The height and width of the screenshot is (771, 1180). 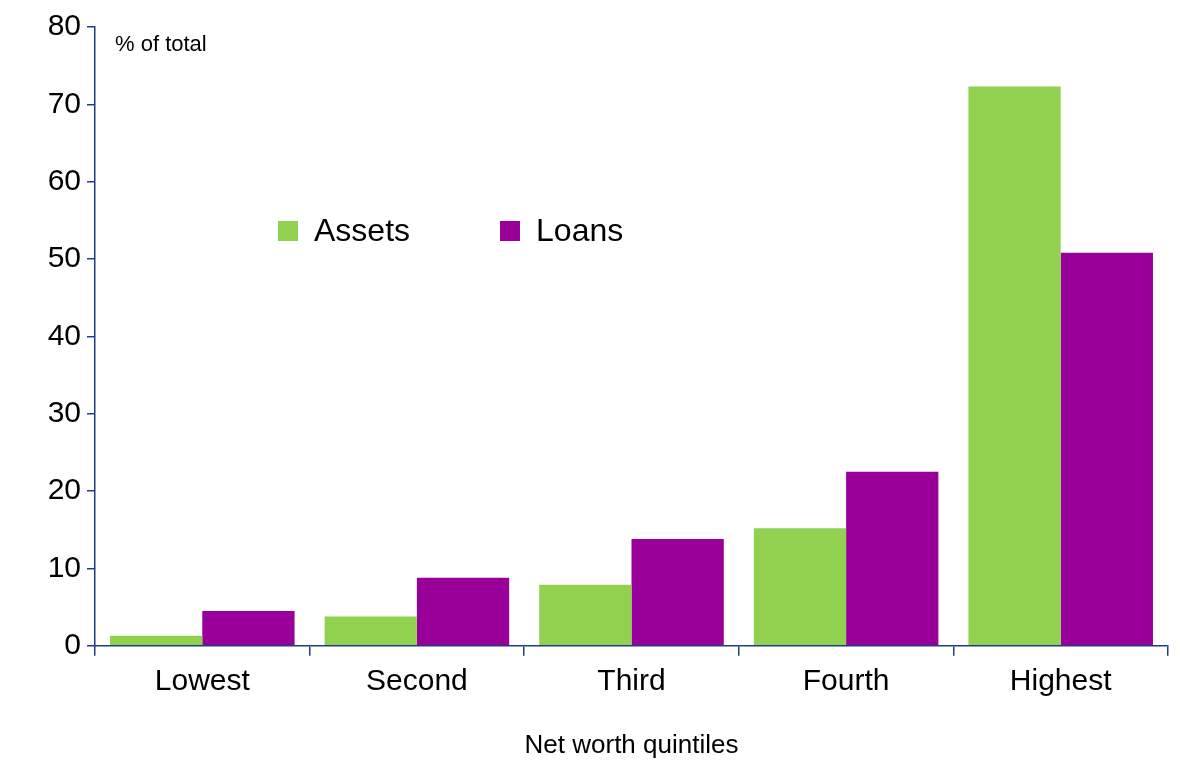 I want to click on legend-label: Assets, so click(x=362, y=230).